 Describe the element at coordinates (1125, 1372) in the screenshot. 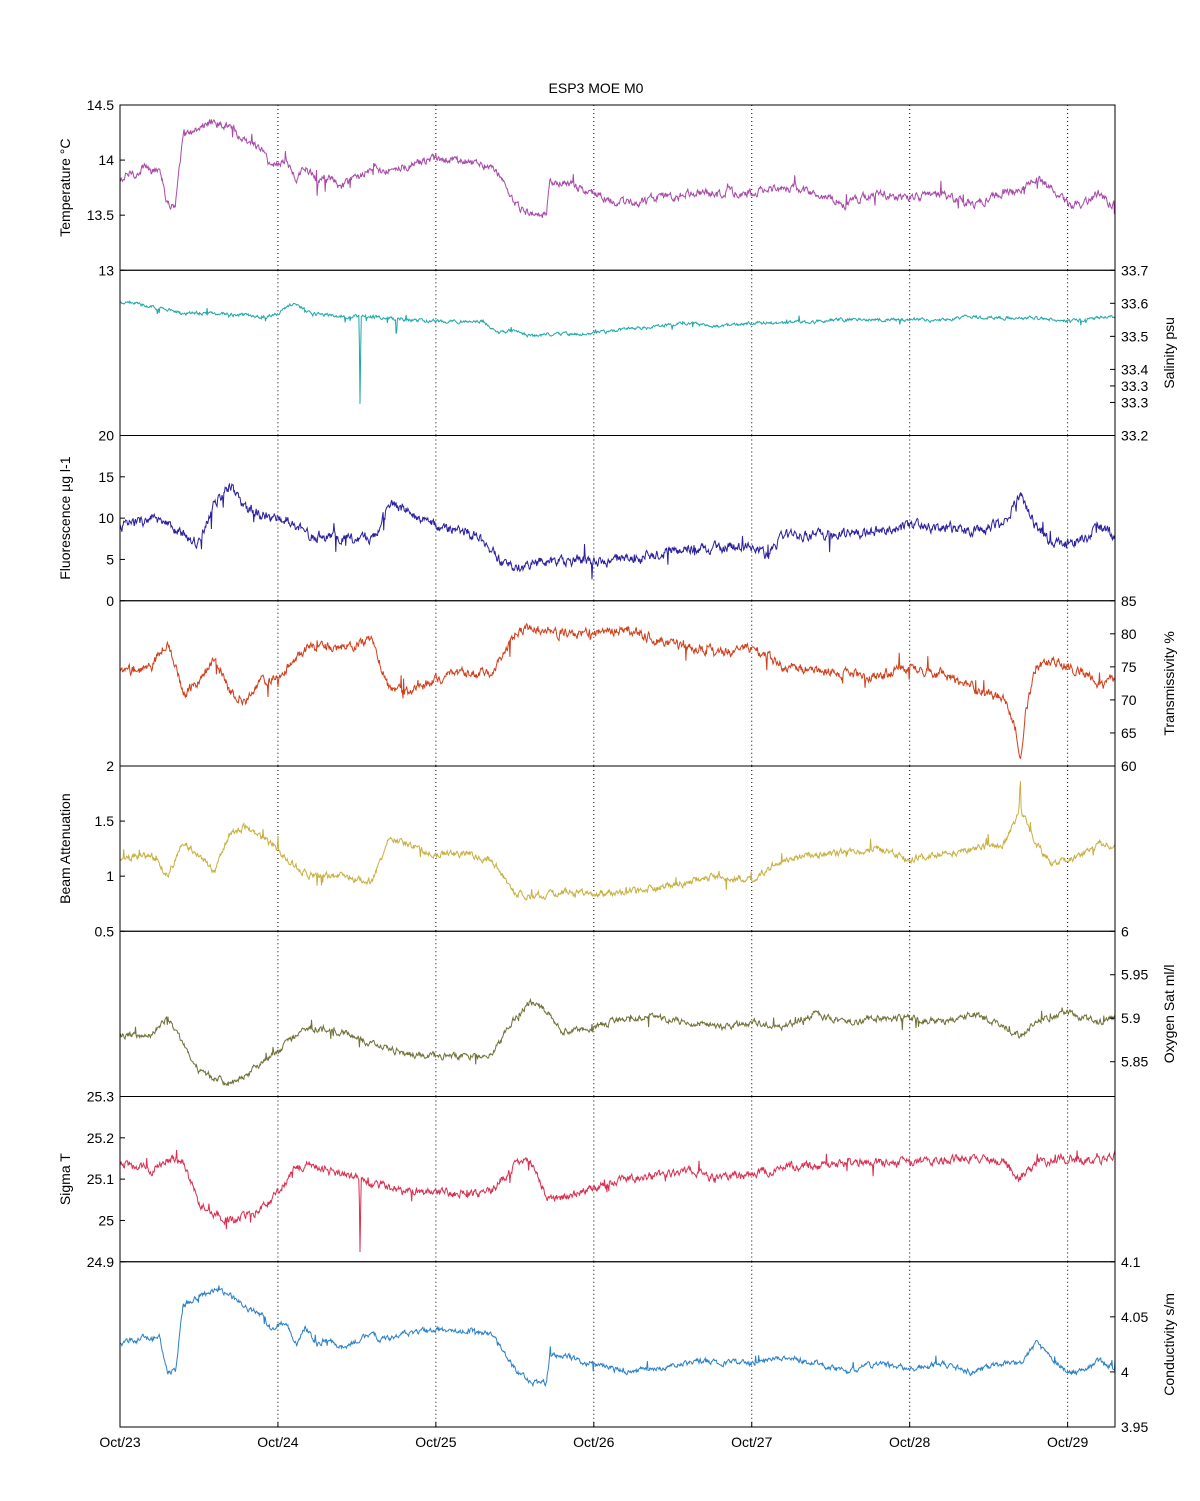

I see `y-tick-label: 4` at that location.